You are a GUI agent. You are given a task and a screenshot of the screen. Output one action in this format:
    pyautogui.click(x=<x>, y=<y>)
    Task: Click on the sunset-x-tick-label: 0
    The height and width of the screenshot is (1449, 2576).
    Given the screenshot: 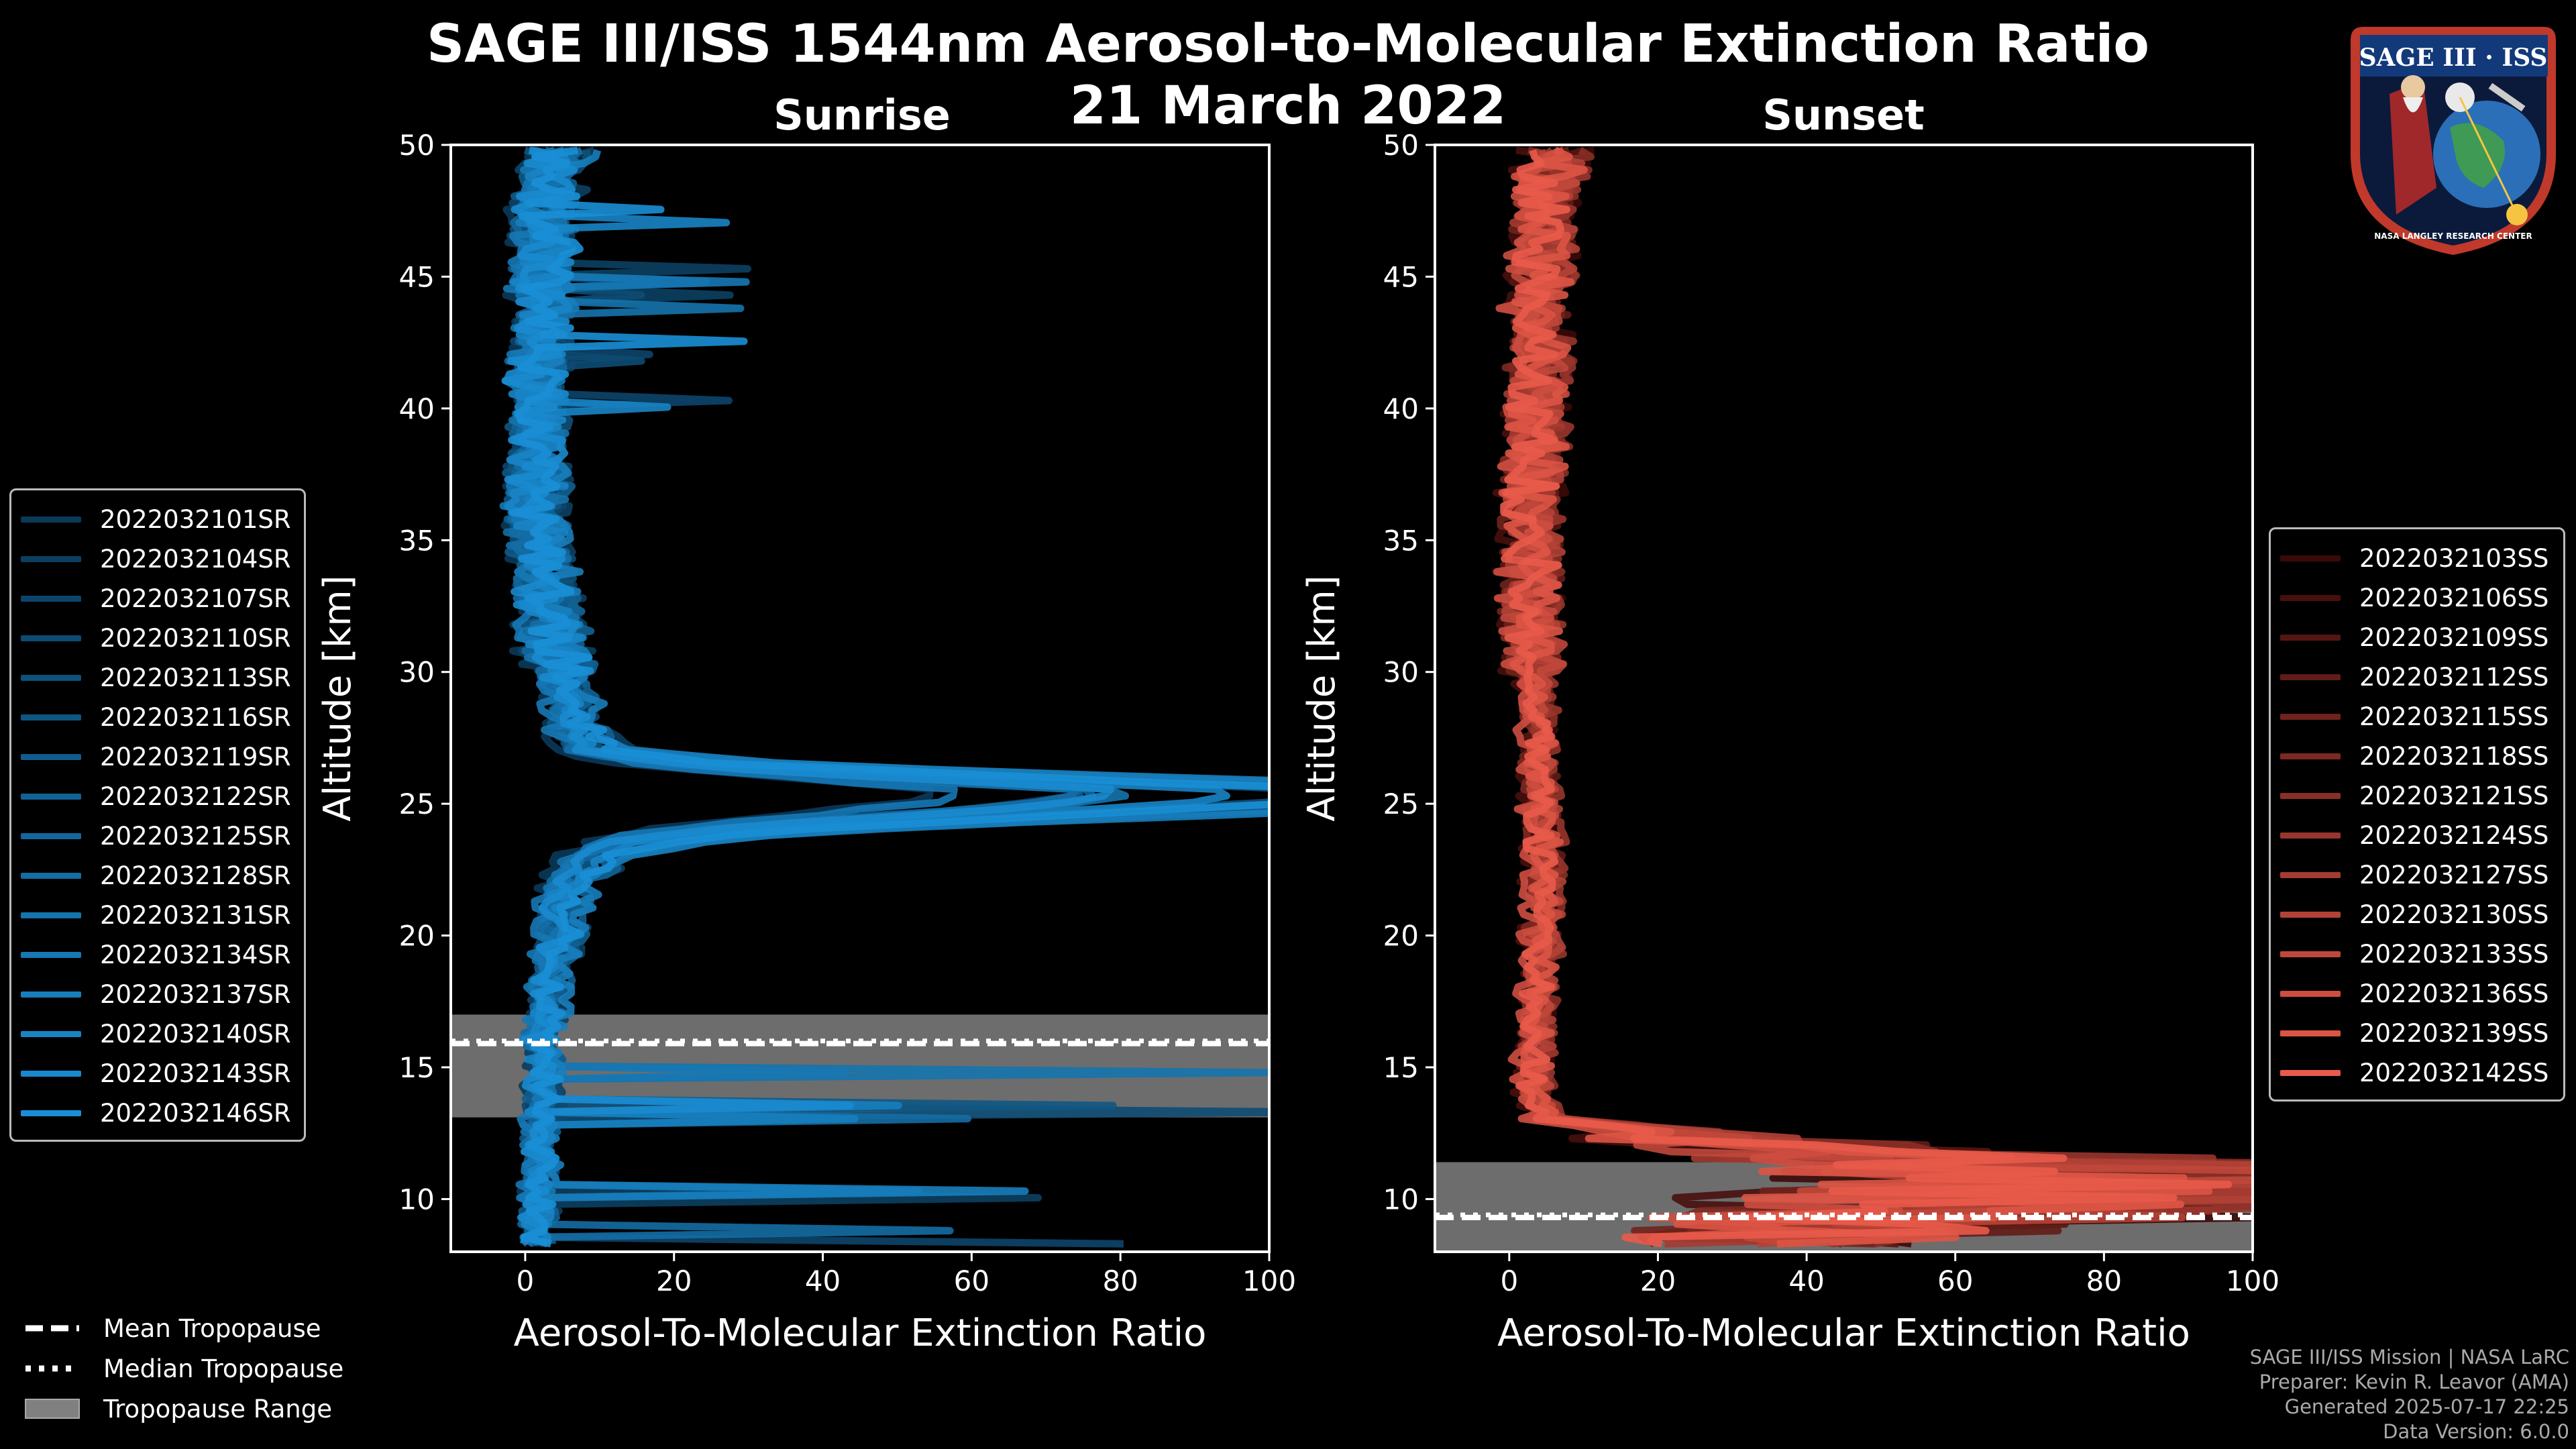 What is the action you would take?
    pyautogui.click(x=1509, y=1281)
    